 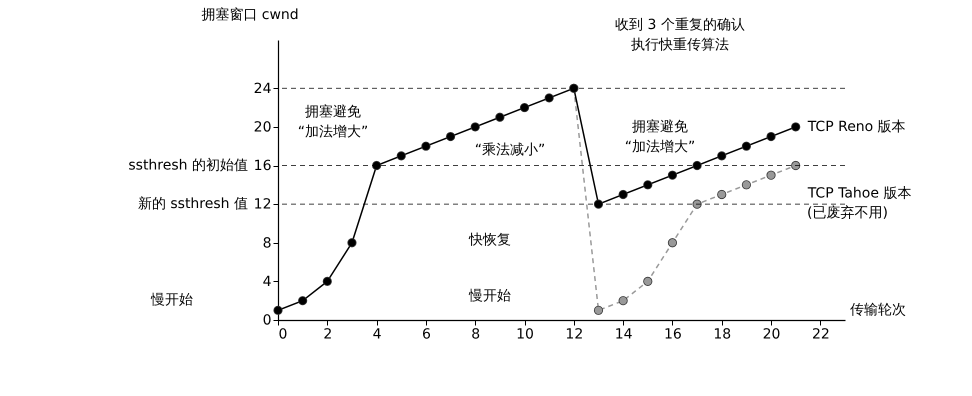 What do you see at coordinates (859, 194) in the screenshot?
I see `series-label: TCP Tahoe 版本` at bounding box center [859, 194].